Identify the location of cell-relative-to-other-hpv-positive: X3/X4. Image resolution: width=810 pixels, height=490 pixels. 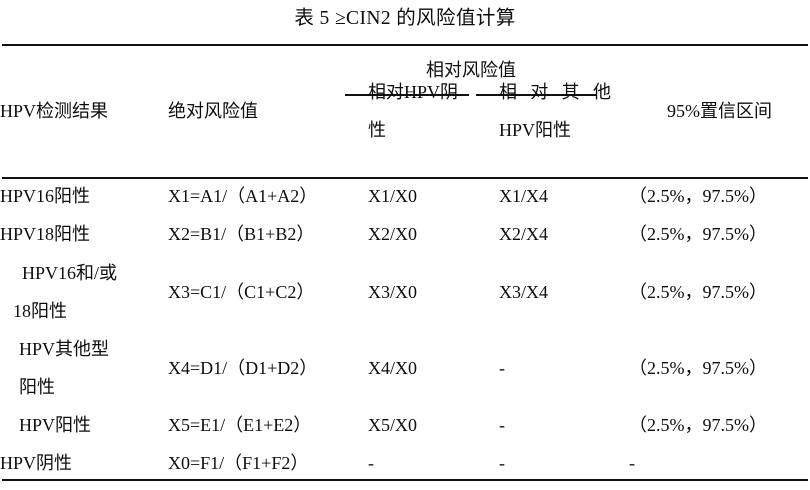
(523, 291).